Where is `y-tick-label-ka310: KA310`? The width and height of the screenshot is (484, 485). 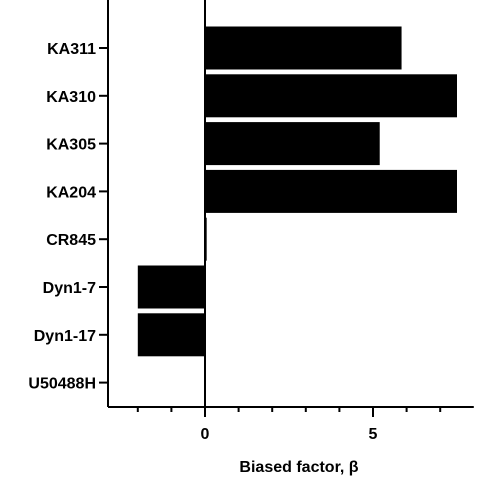 y-tick-label-ka310: KA310 is located at coordinates (71, 97).